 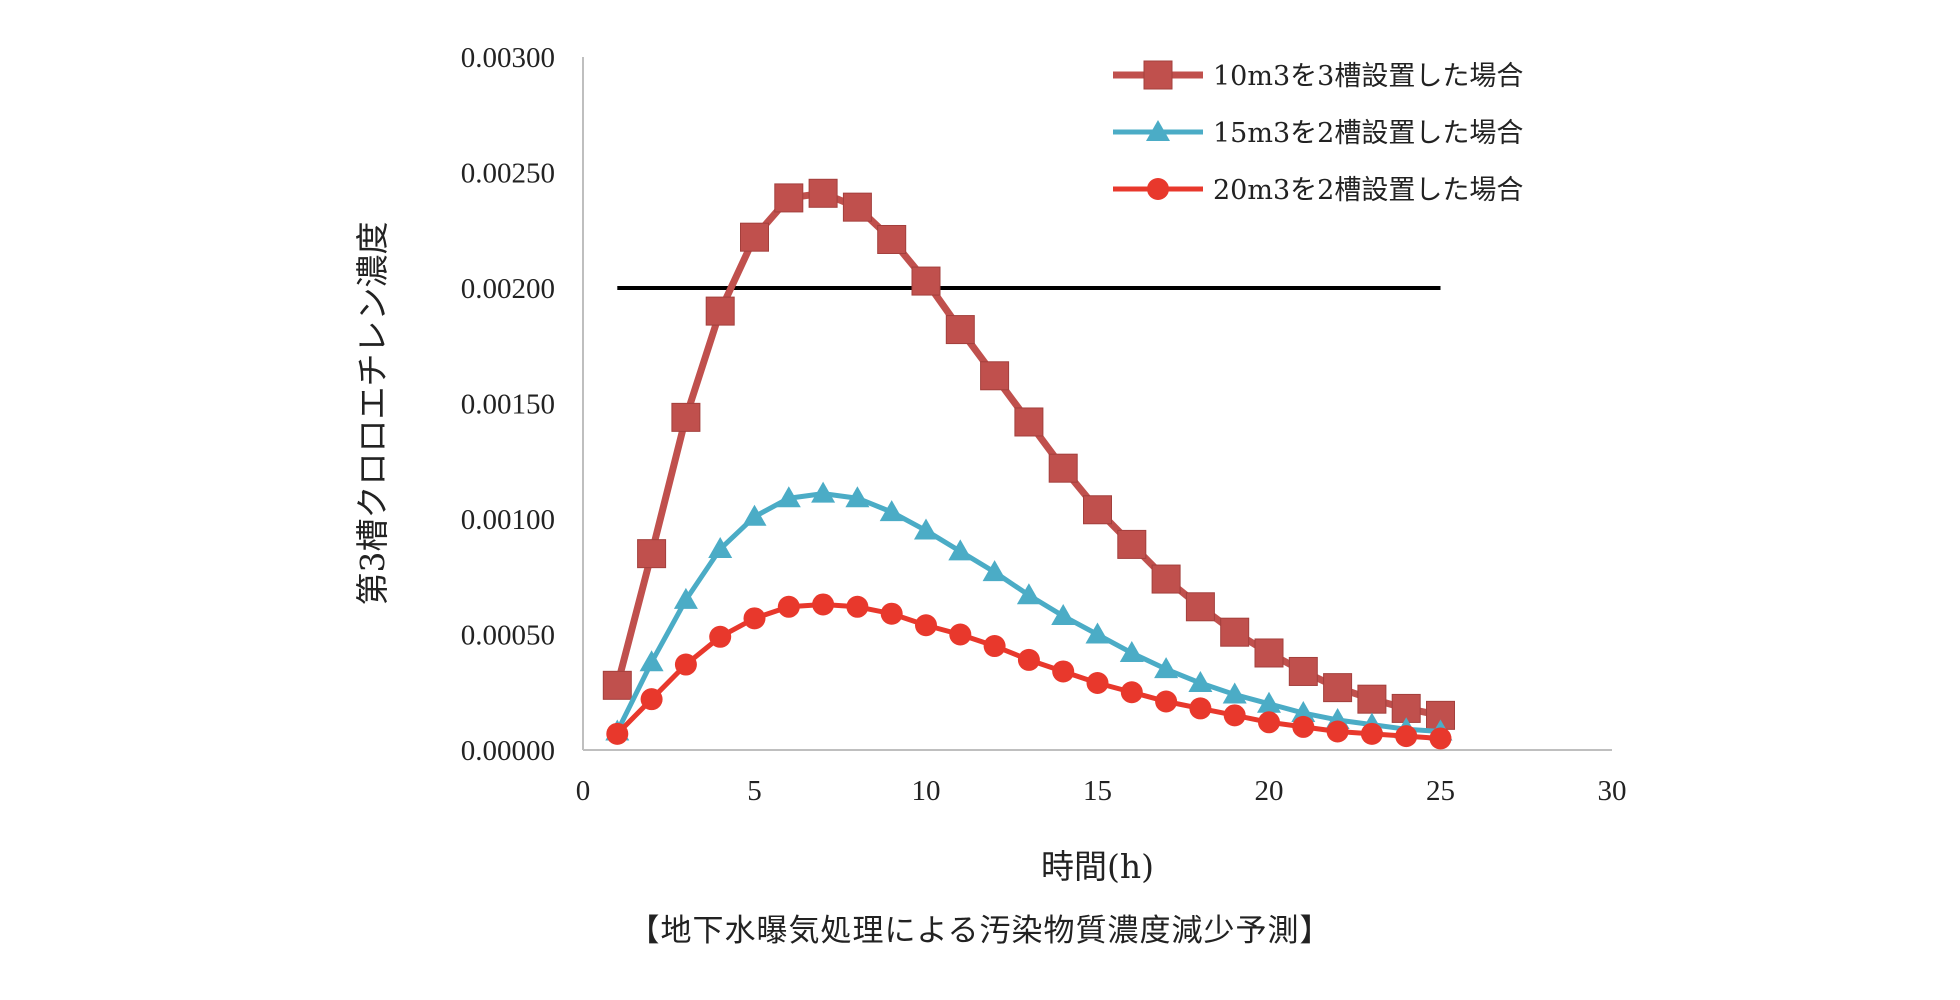 I want to click on x-tick-label: 30, so click(x=1612, y=791).